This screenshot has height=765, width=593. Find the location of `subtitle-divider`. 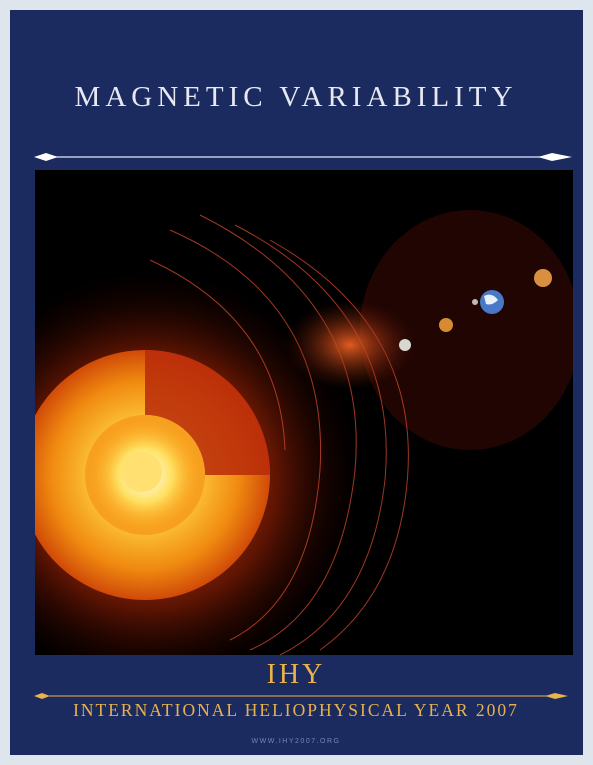

subtitle-divider is located at coordinates (301, 696).